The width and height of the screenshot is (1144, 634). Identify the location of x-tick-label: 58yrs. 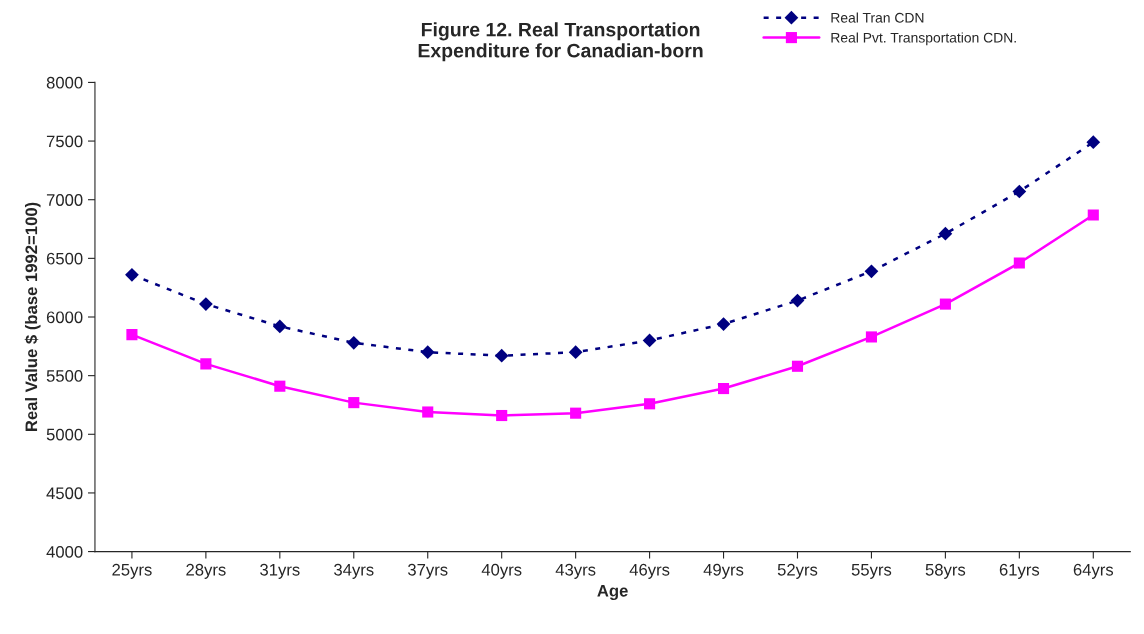
(945, 571).